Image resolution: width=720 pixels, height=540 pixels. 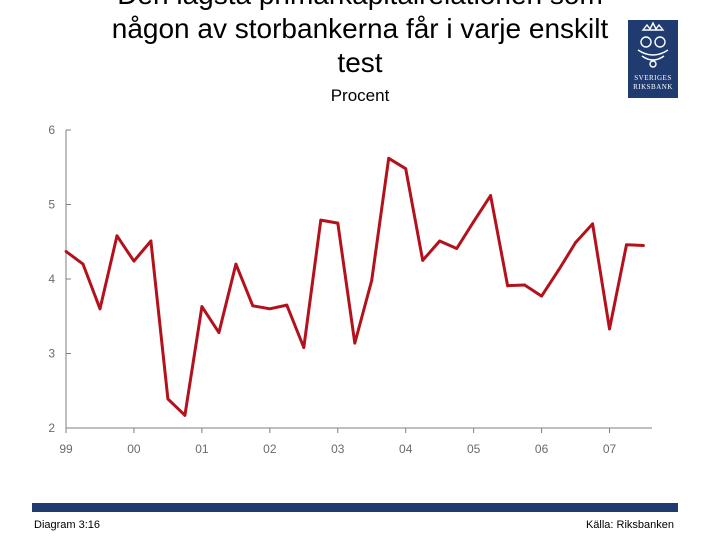 I want to click on chart-subtitle: Procent, so click(x=360, y=95).